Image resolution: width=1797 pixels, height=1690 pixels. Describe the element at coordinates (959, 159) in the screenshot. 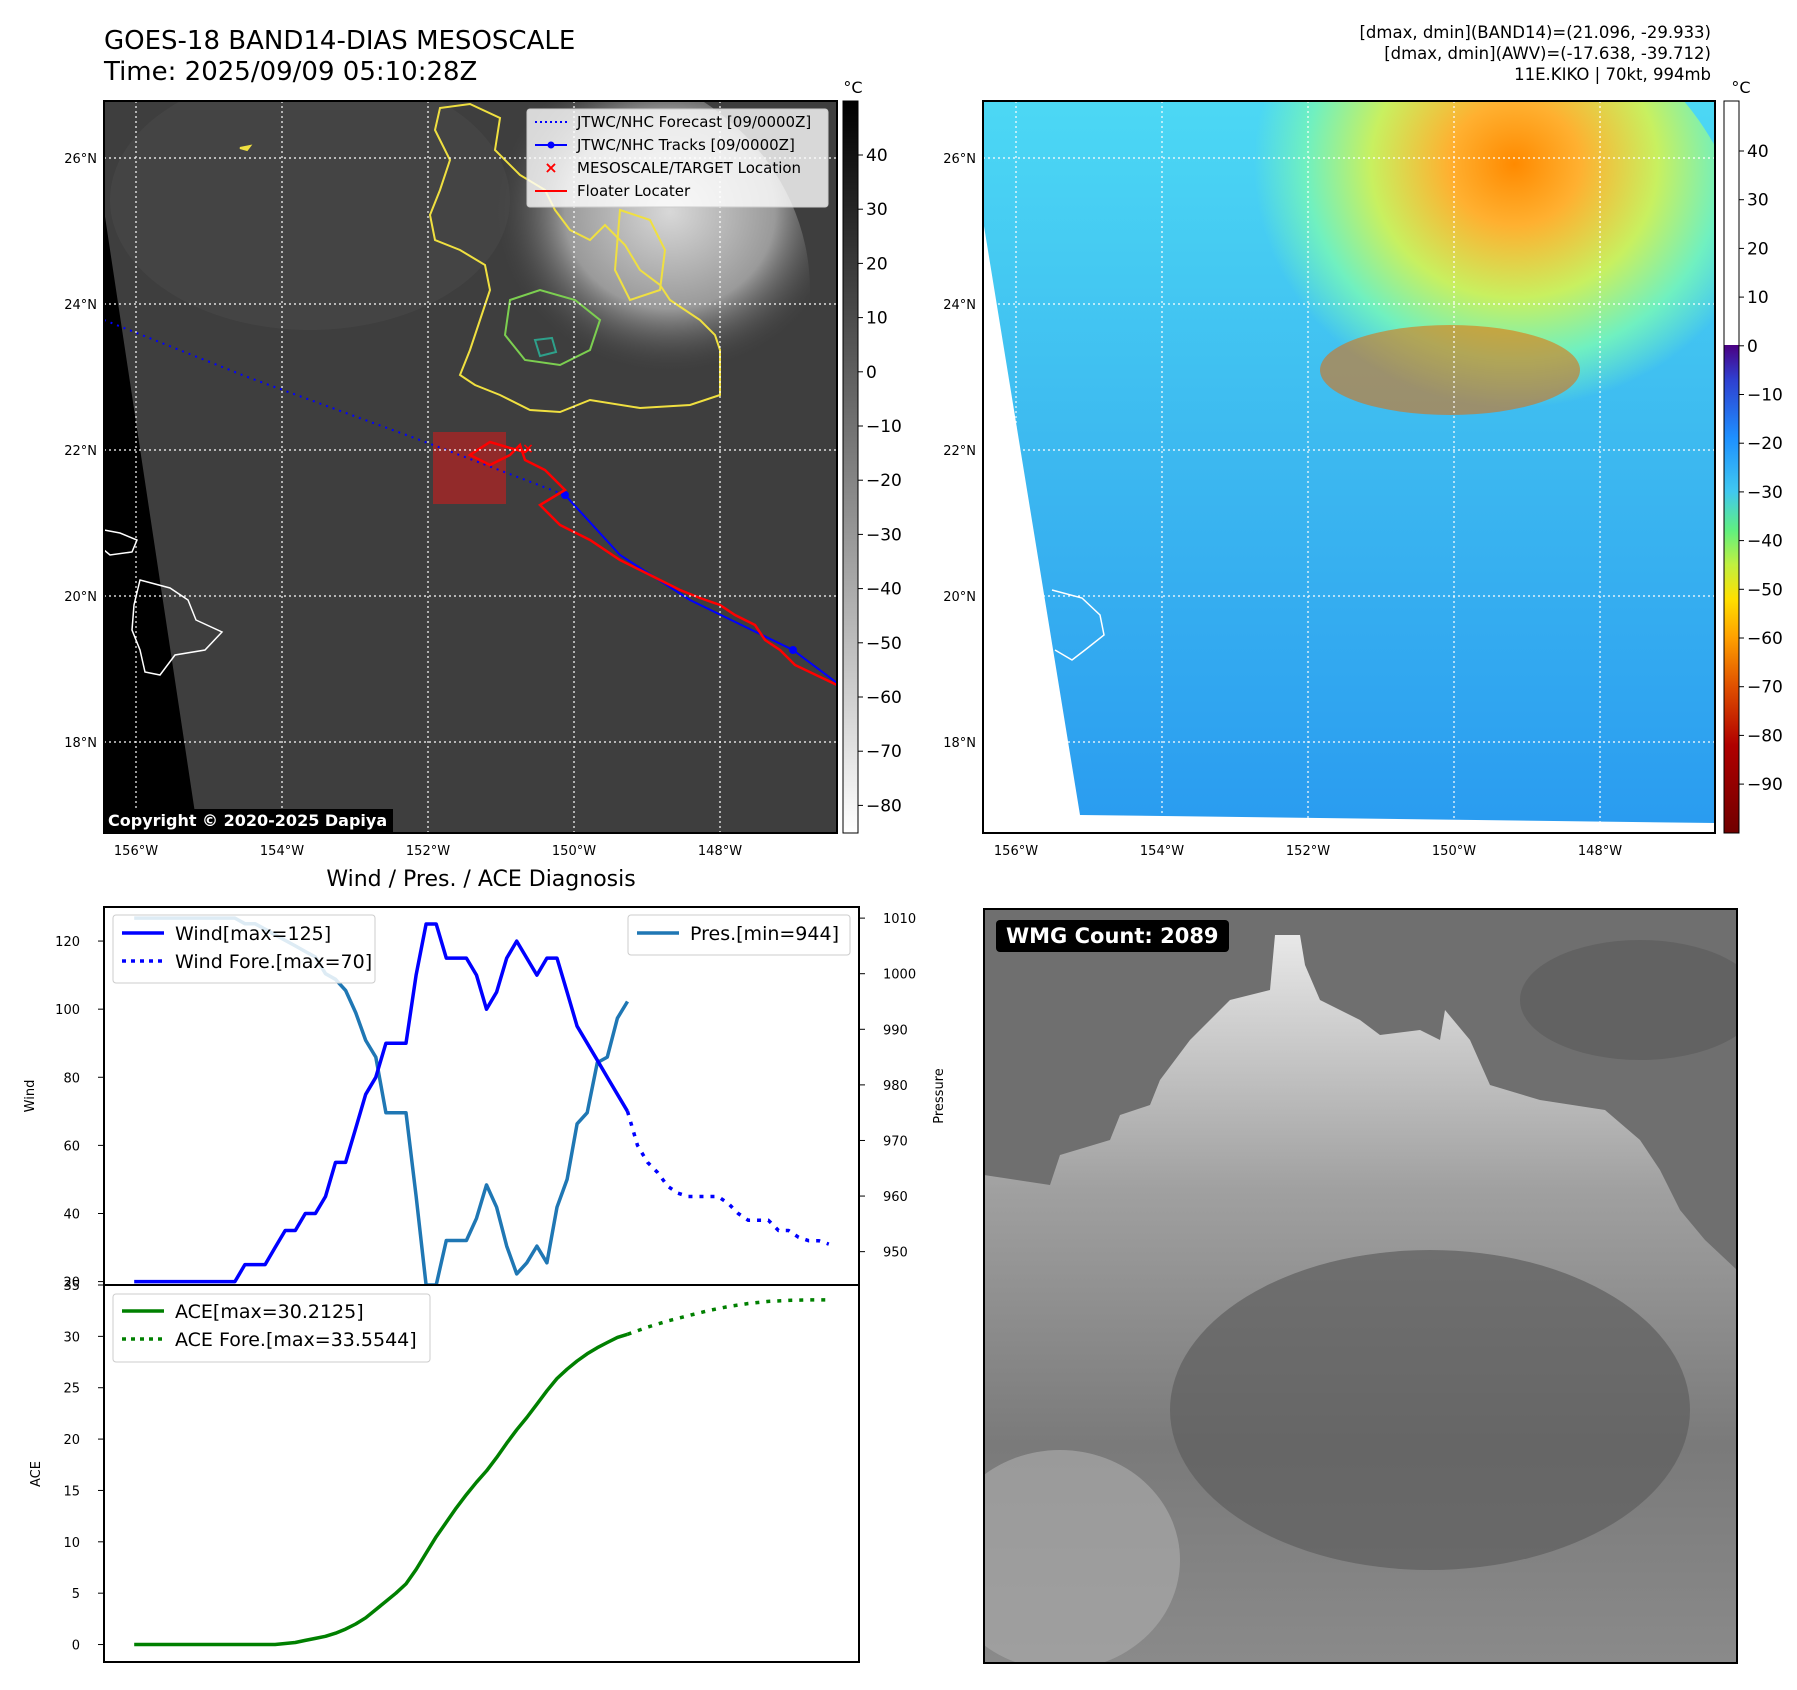

I see `wv-lat-label: 26°N` at that location.